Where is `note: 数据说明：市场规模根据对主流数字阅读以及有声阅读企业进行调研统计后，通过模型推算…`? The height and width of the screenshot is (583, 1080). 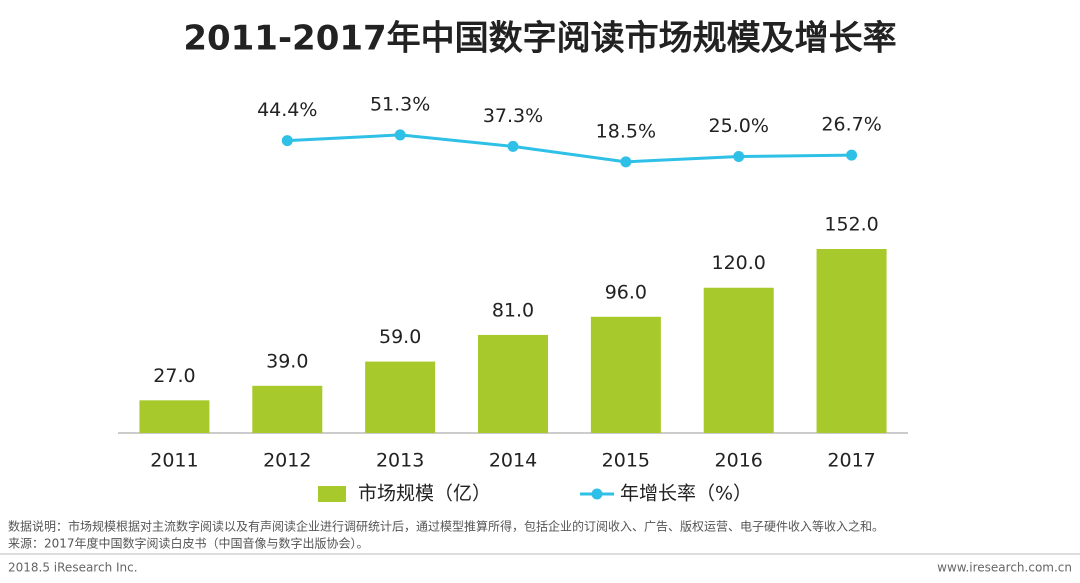
note: 数据说明：市场规模根据对主流数字阅读以及有声阅读企业进行调研统计后，通过模型推算… is located at coordinates (446, 526).